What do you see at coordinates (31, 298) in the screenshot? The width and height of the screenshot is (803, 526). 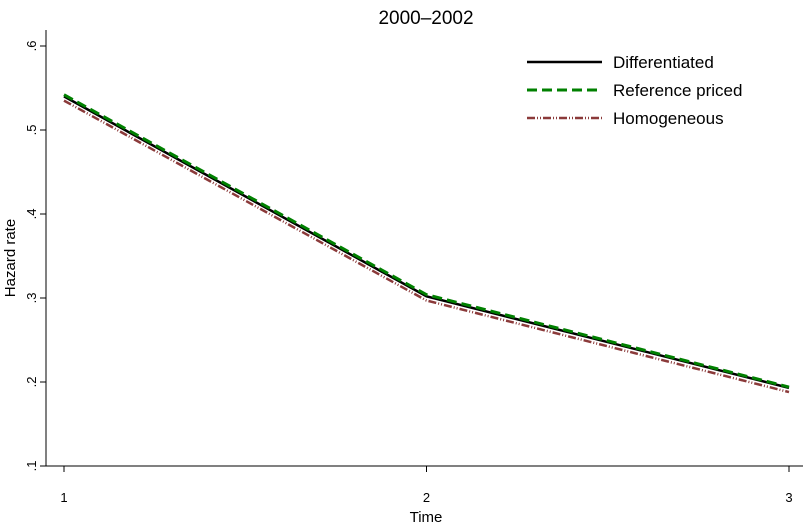 I see `y-tick-label: .3` at bounding box center [31, 298].